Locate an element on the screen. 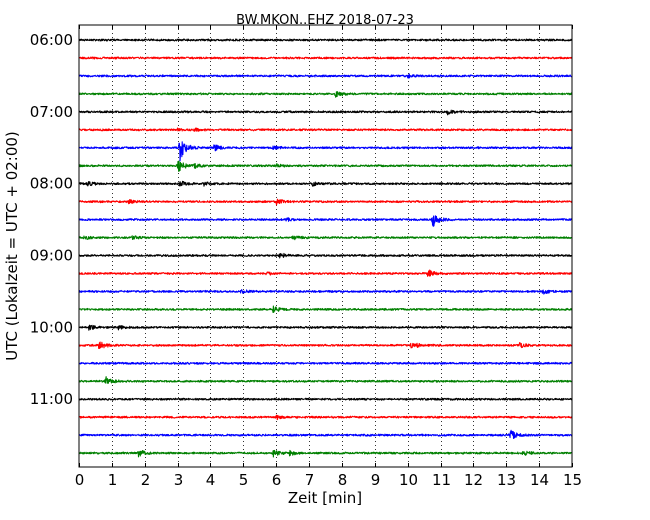 The height and width of the screenshot is (520, 650). x-axis-label: Zeit [min] is located at coordinates (325, 498).